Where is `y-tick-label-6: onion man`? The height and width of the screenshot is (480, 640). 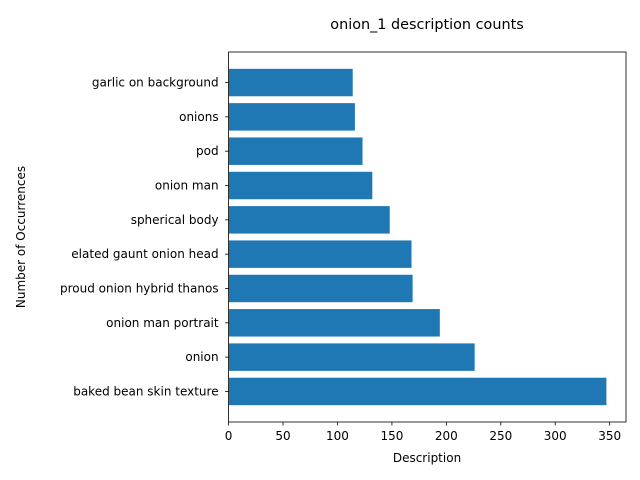
y-tick-label-6: onion man is located at coordinates (187, 186).